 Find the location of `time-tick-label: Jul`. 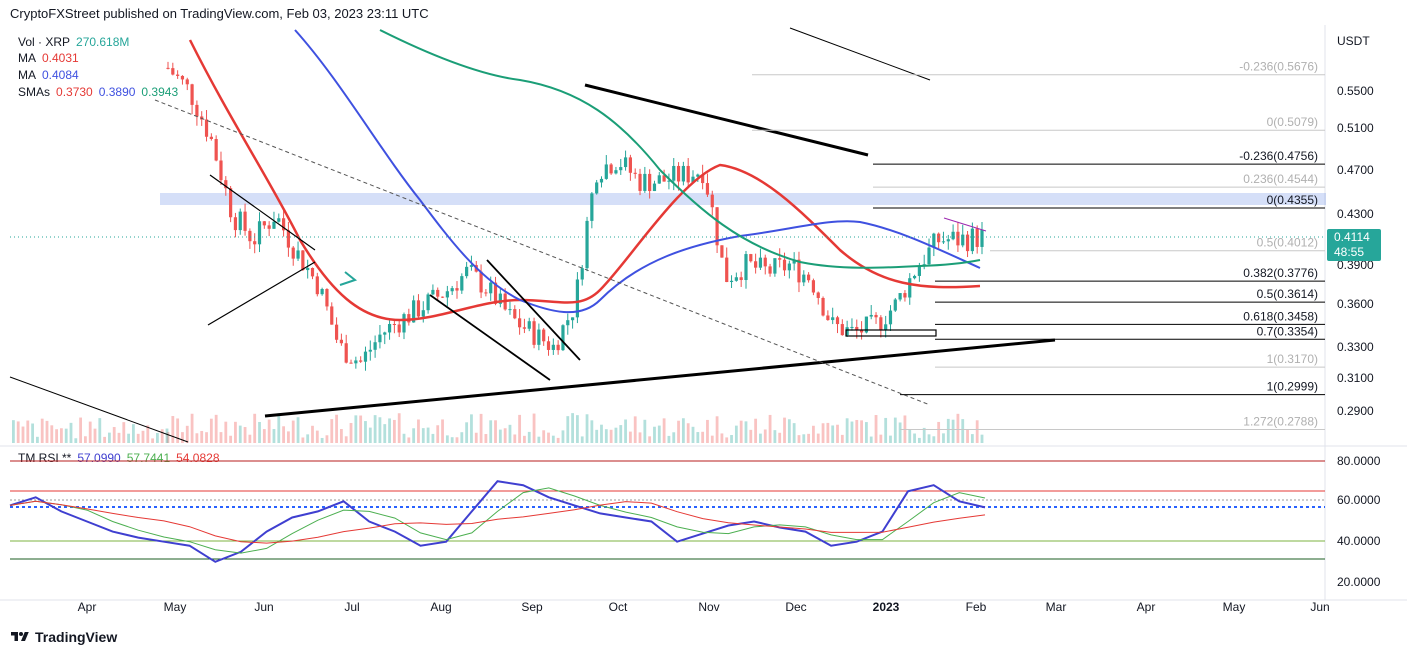

time-tick-label: Jul is located at coordinates (351, 607).